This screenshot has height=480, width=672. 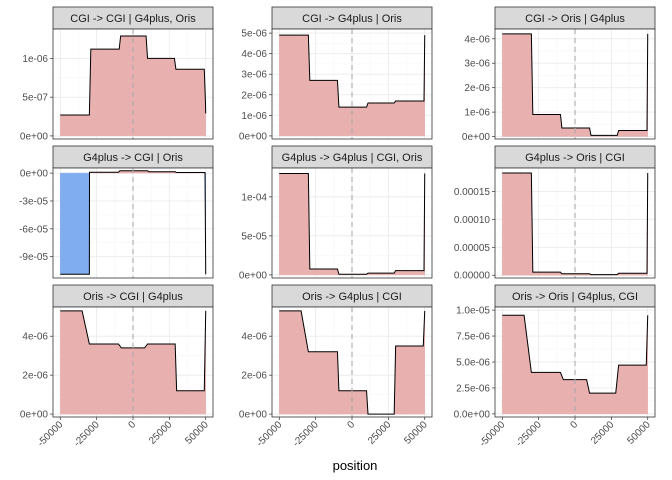 I want to click on y-tick-label: -9e-05, so click(x=33, y=257).